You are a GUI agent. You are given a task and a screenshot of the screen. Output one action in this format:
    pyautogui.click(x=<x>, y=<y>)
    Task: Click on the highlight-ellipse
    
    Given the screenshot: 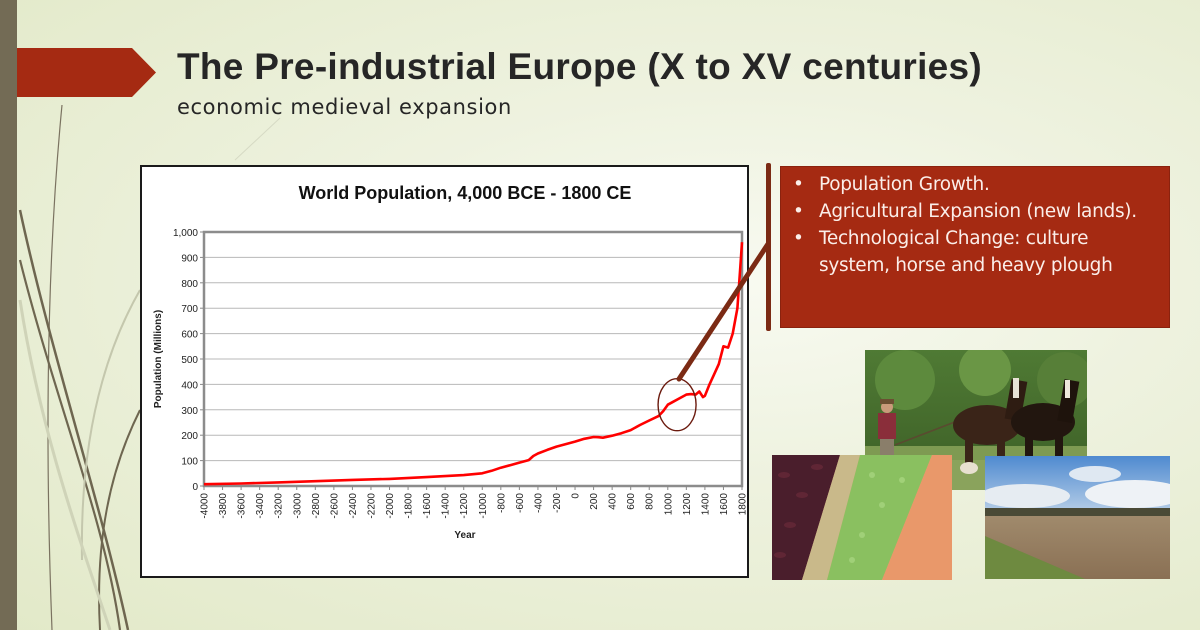 What is the action you would take?
    pyautogui.click(x=677, y=405)
    